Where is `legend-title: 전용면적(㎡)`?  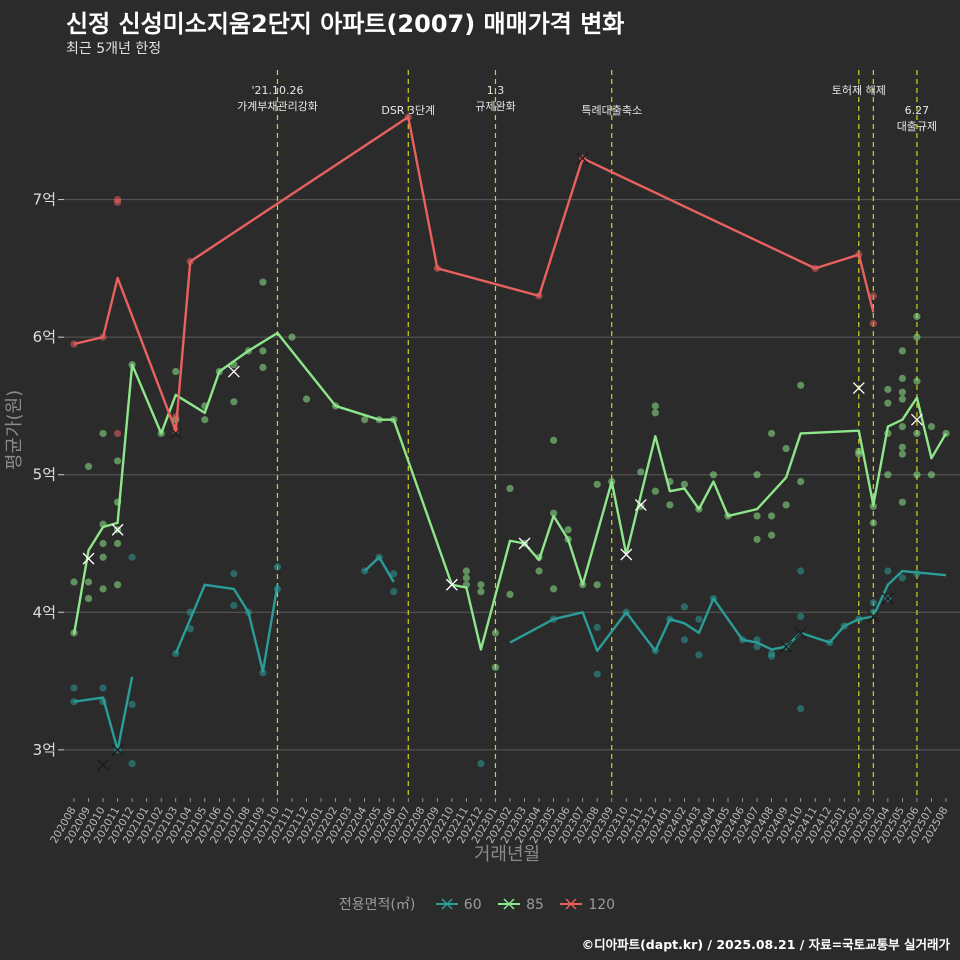 legend-title: 전용면적(㎡) is located at coordinates (377, 905).